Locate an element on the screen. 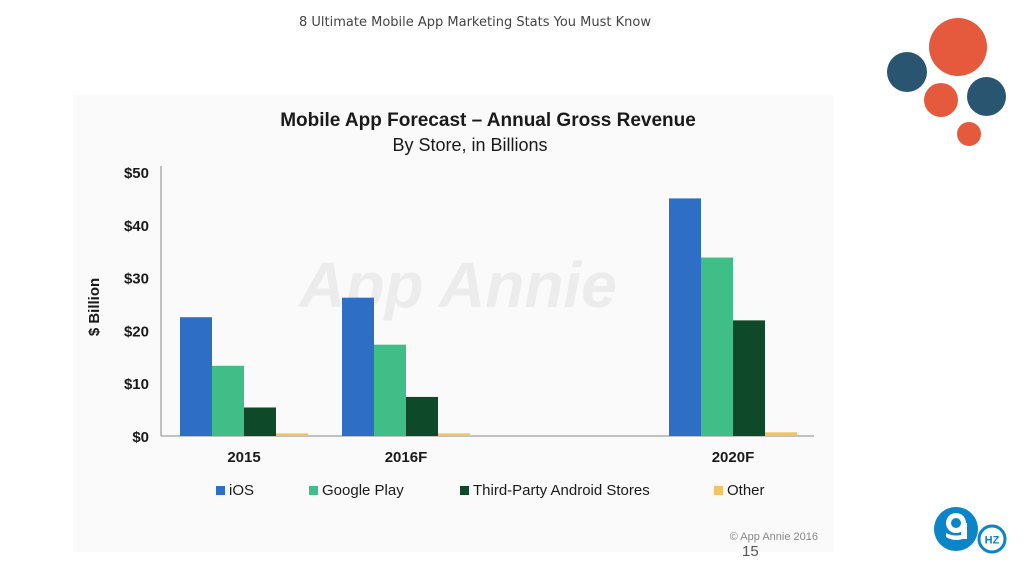 The height and width of the screenshot is (576, 1024). bar-third-party-android-stores-2016f is located at coordinates (422, 416).